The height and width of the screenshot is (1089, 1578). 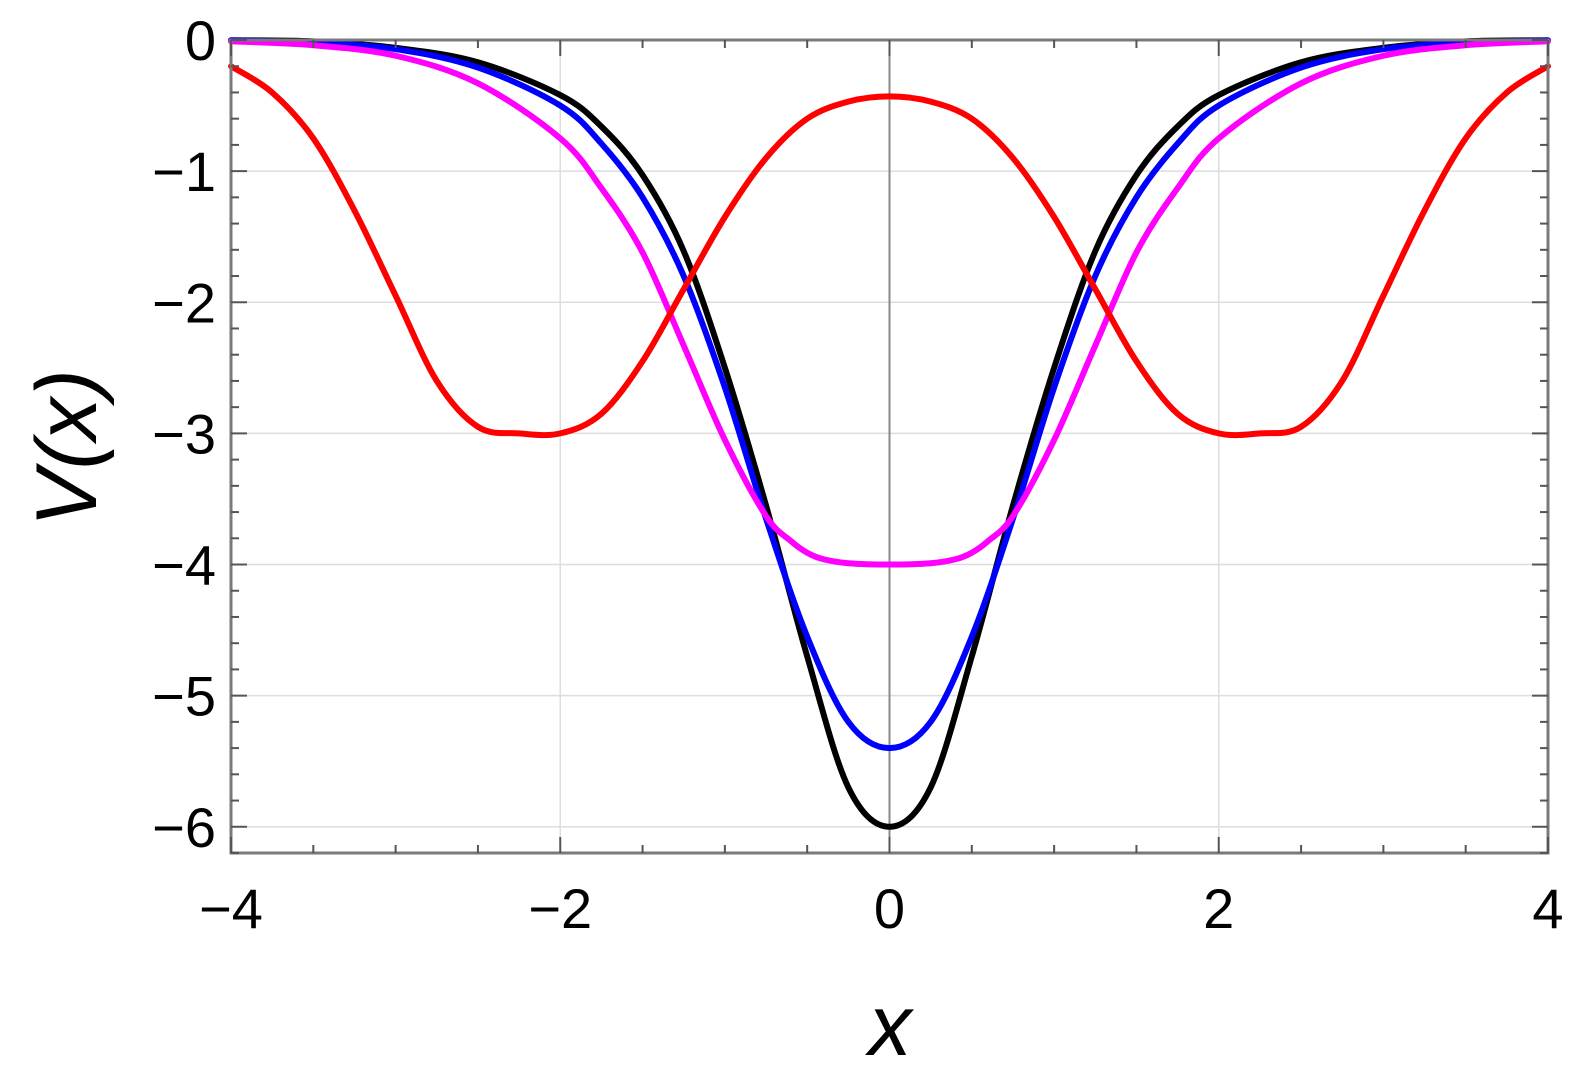 What do you see at coordinates (184, 827) in the screenshot?
I see `y-tick-label: −6` at bounding box center [184, 827].